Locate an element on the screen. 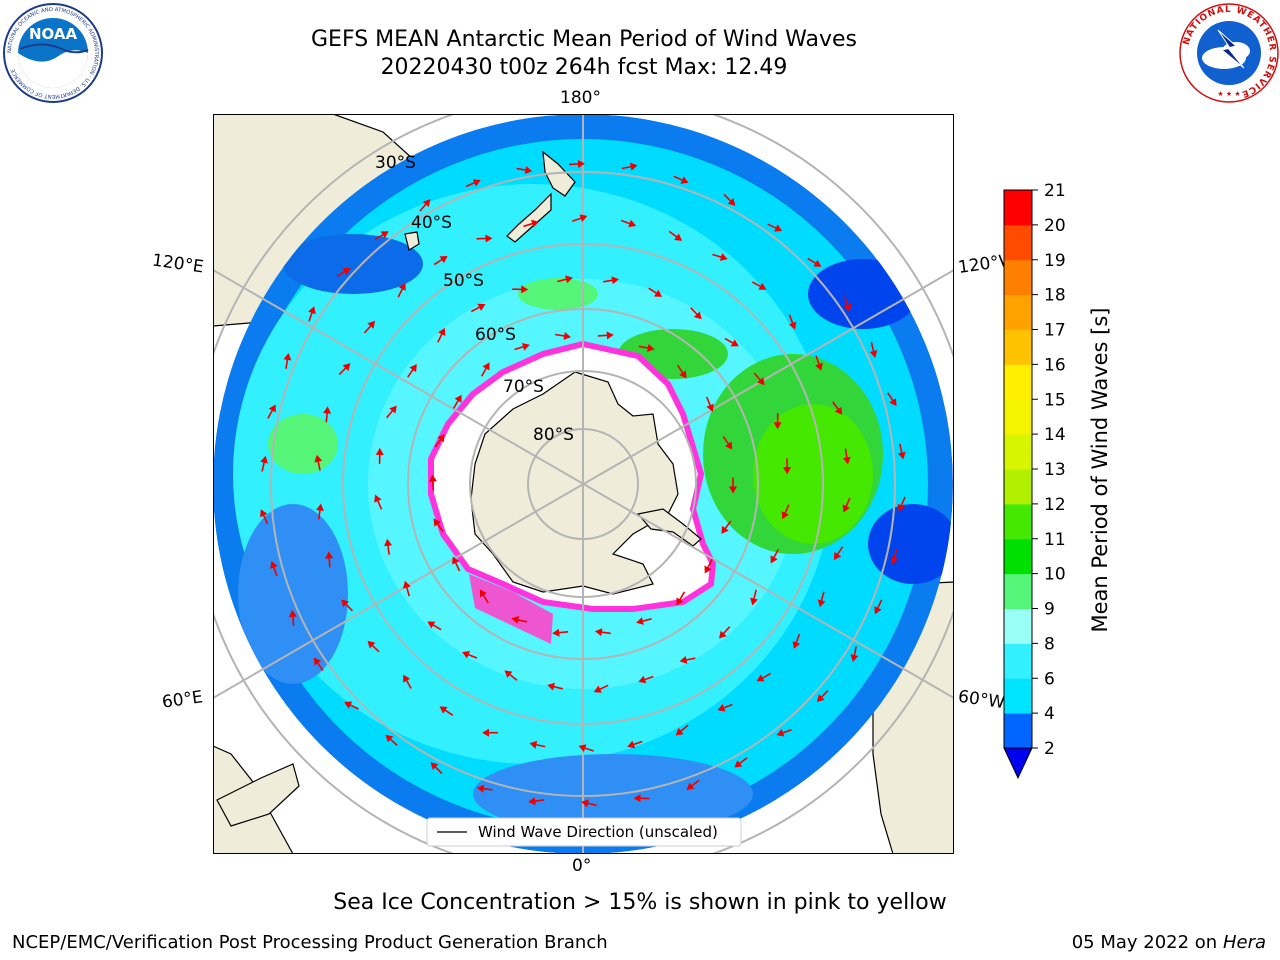 Image resolution: width=1280 pixels, height=960 pixels. colorbar-extend-triangle is located at coordinates (1018, 763).